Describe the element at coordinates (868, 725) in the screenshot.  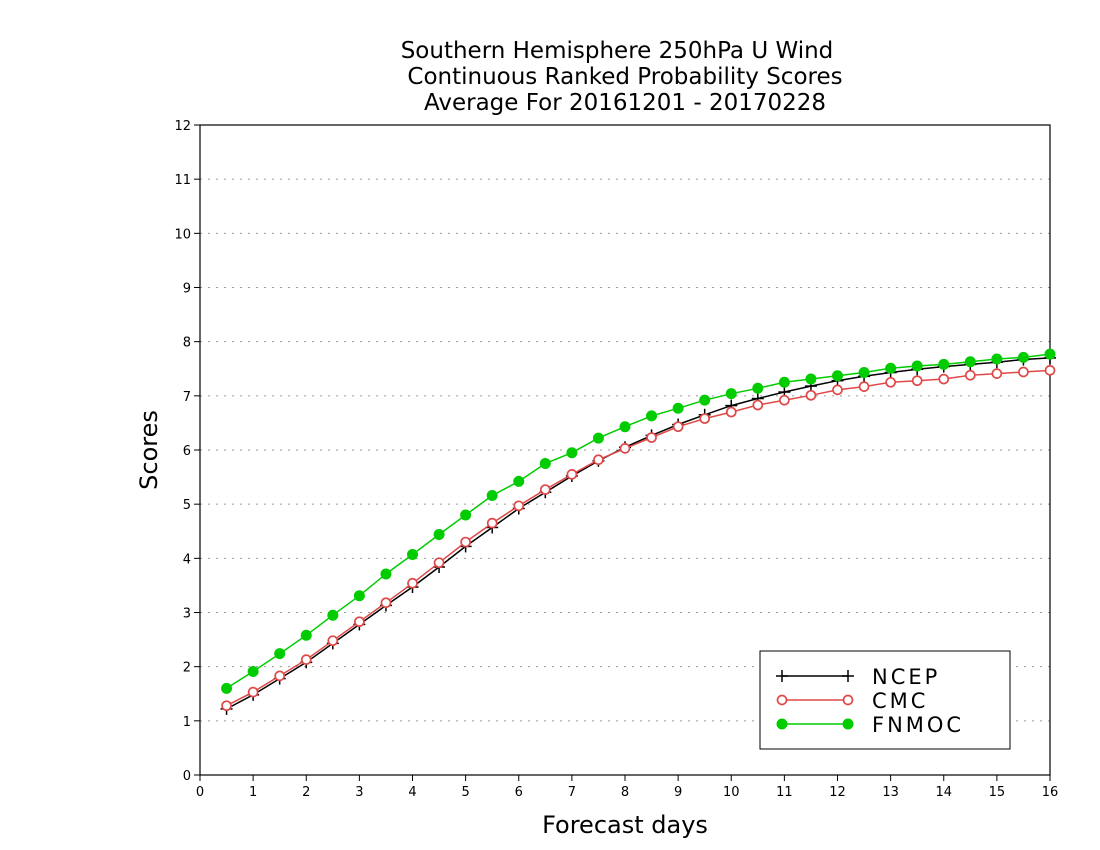
I see `legend-item: FNMOC` at that location.